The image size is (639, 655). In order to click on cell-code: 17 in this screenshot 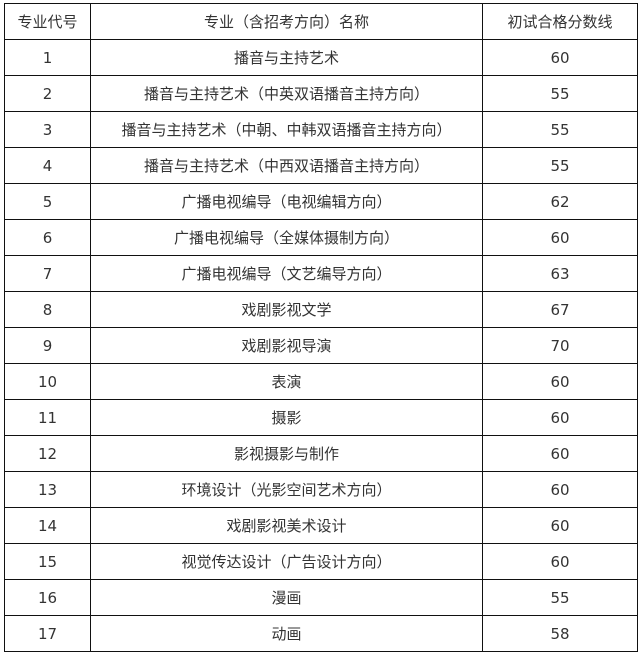, I will do `click(47, 633)`.